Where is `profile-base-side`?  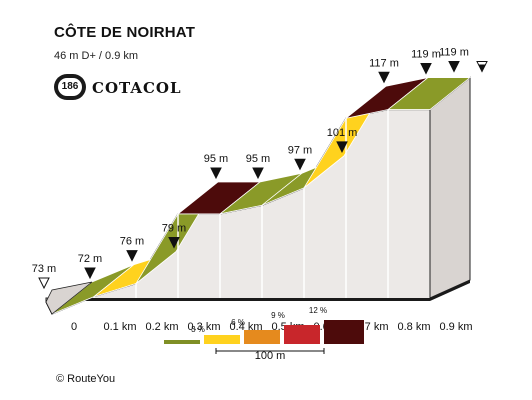 profile-base-side is located at coordinates (450, 290).